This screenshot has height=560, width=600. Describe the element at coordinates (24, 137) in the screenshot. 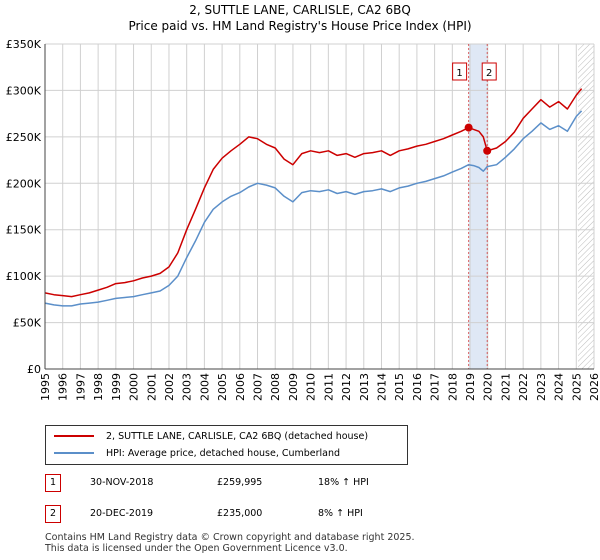

I see `y-tick-label: £250K` at that location.